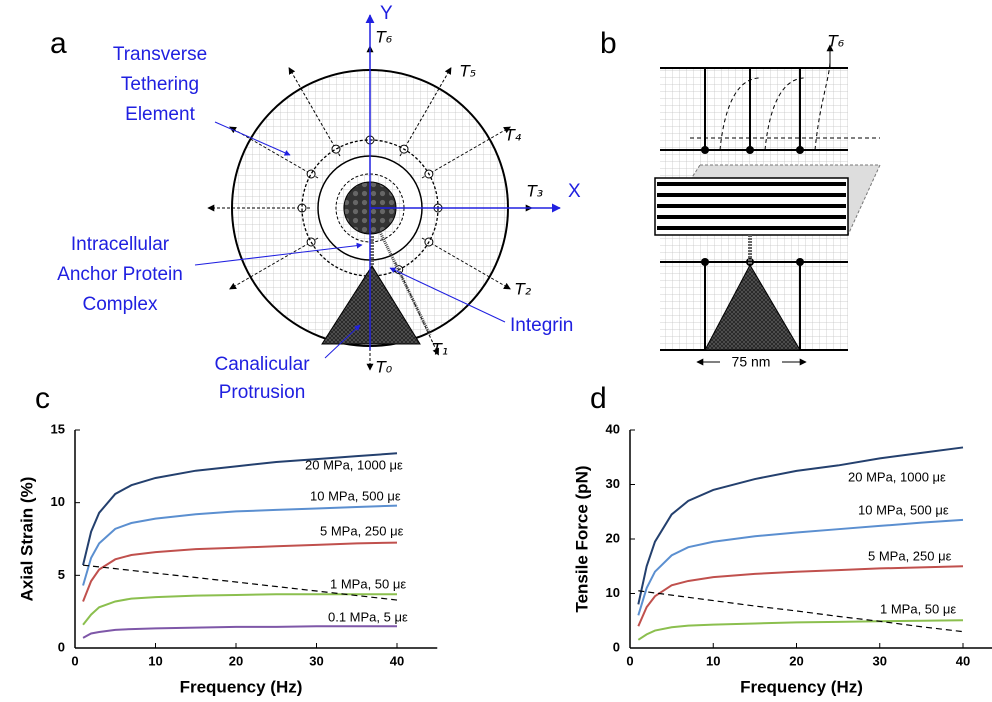 The width and height of the screenshot is (992, 702). What do you see at coordinates (386, 13) in the screenshot?
I see `axis-label: Y` at bounding box center [386, 13].